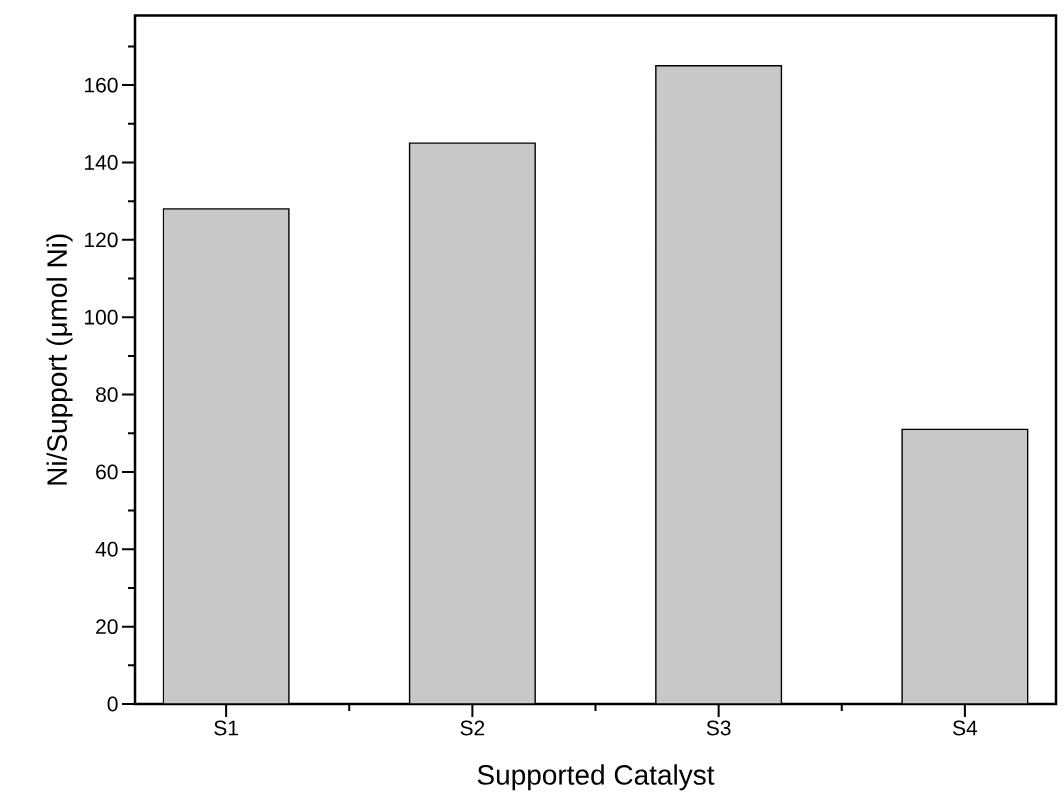 This screenshot has height=812, width=1064. What do you see at coordinates (59, 359) in the screenshot?
I see `y-axis-title: Ni/Support (μmol Ni)` at bounding box center [59, 359].